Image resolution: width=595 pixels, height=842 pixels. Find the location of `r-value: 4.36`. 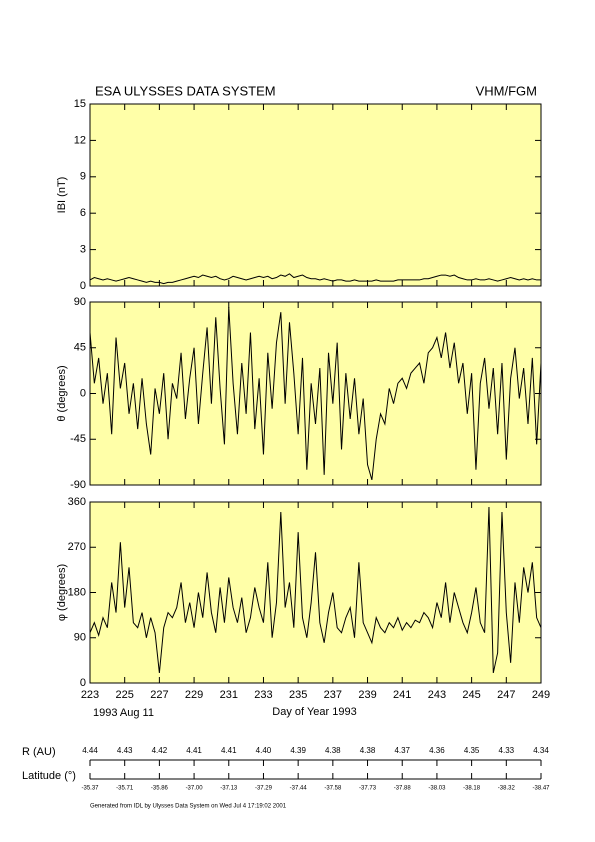

r-value: 4.36 is located at coordinates (437, 750).